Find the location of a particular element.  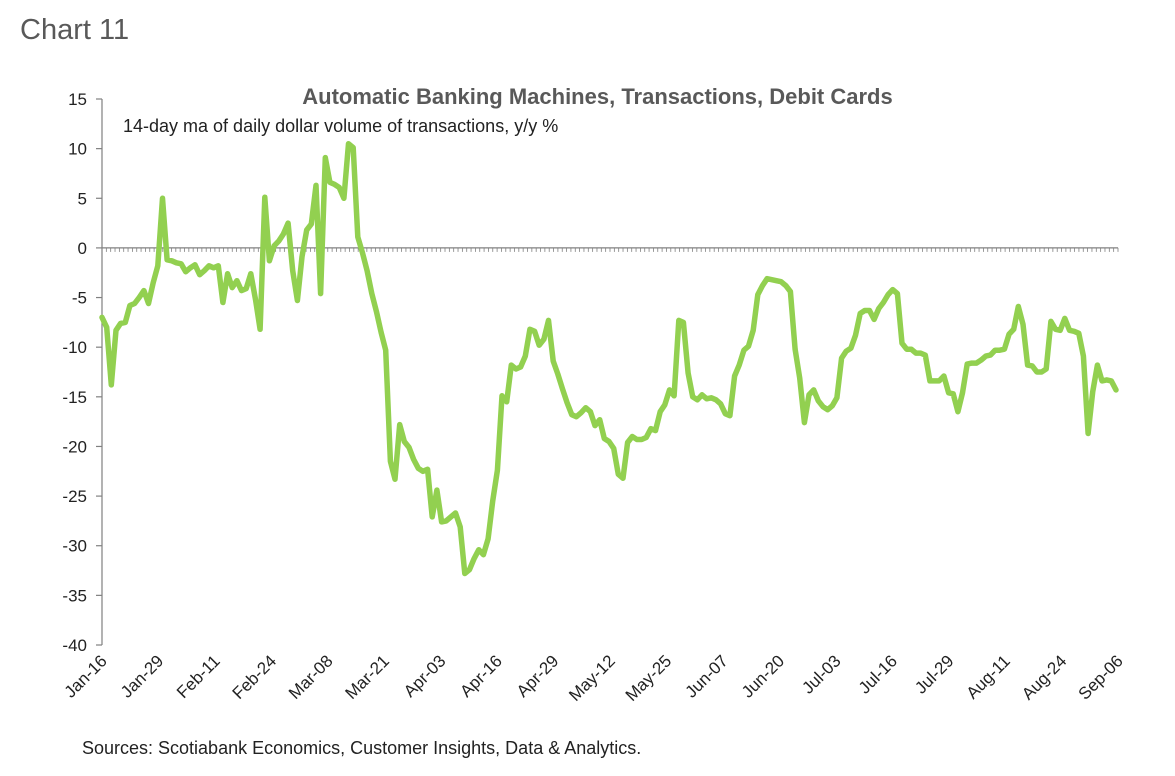

y-tick-label: -20 is located at coordinates (74, 446).